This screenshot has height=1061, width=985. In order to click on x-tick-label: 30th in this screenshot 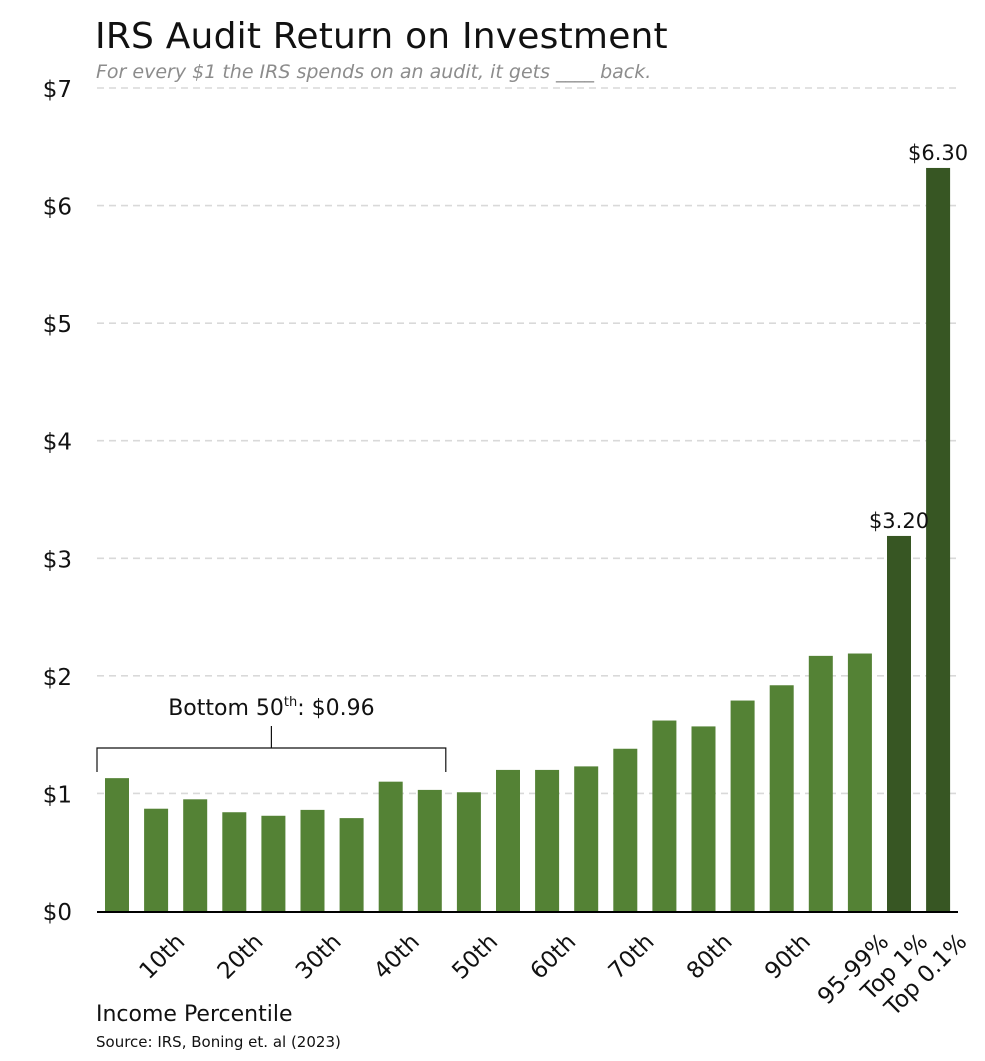, I will do `click(319, 957)`.